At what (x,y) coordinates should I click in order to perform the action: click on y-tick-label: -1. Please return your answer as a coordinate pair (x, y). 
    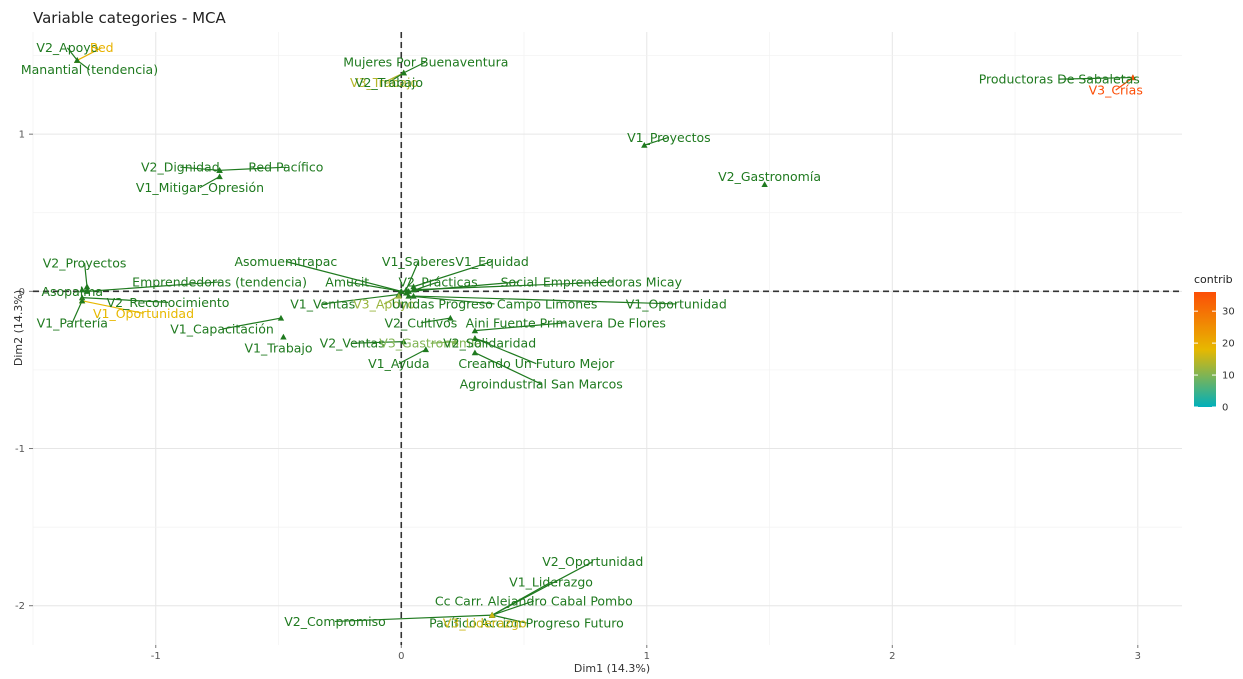
    Looking at the image, I should click on (20, 449).